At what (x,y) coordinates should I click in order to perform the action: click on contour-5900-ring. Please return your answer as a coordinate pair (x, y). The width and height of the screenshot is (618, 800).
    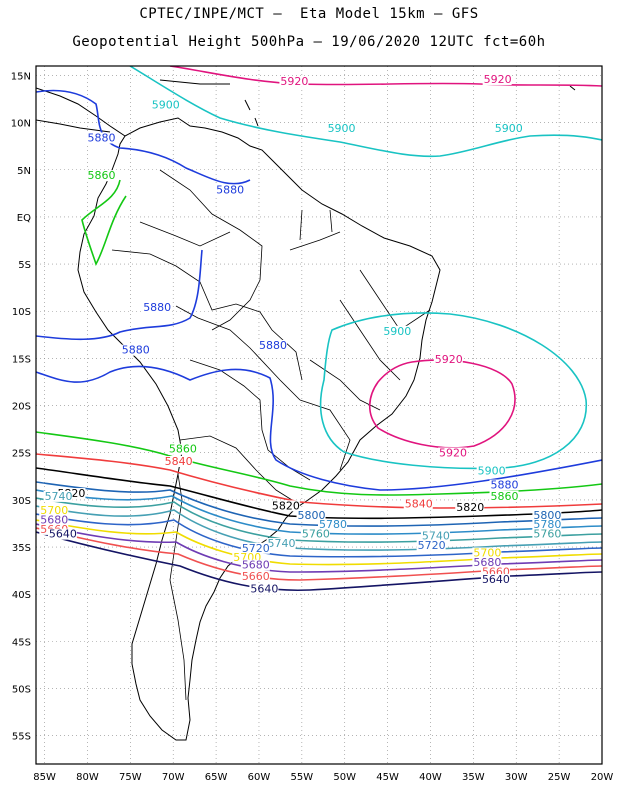
    Looking at the image, I should click on (453, 391).